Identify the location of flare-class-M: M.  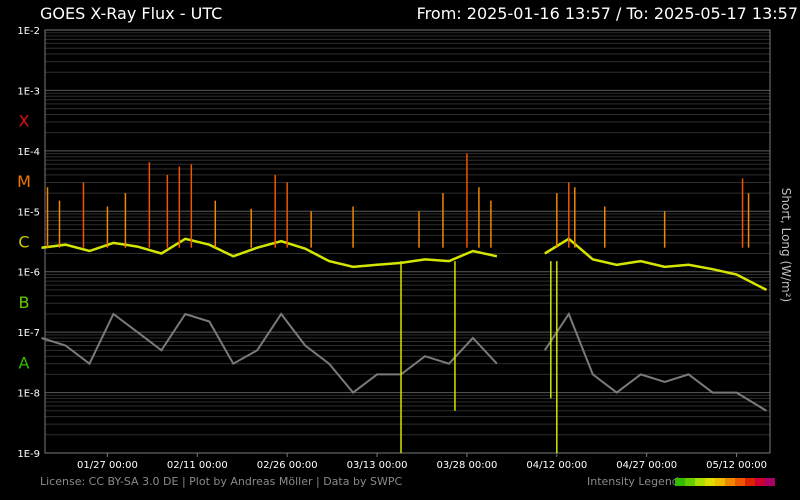
(24, 181).